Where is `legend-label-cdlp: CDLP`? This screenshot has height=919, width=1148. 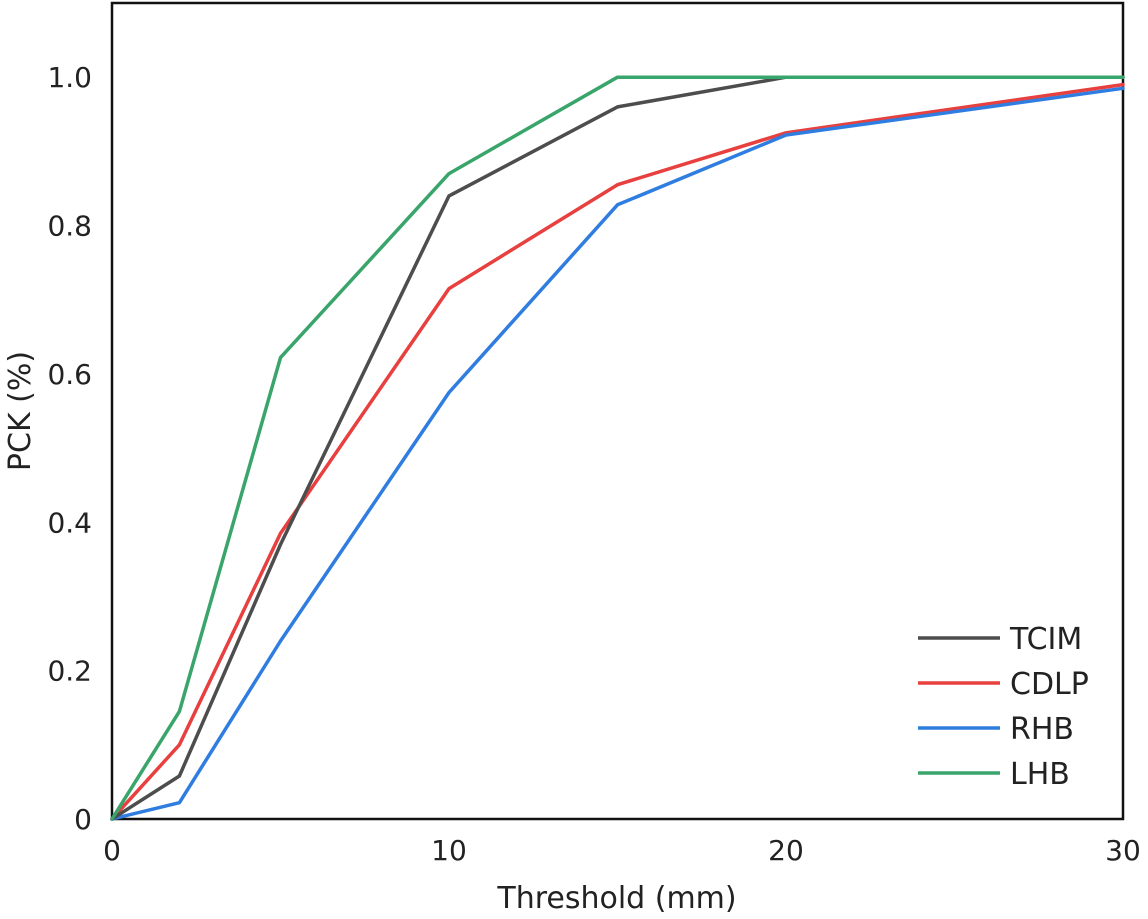 legend-label-cdlp: CDLP is located at coordinates (1049, 684).